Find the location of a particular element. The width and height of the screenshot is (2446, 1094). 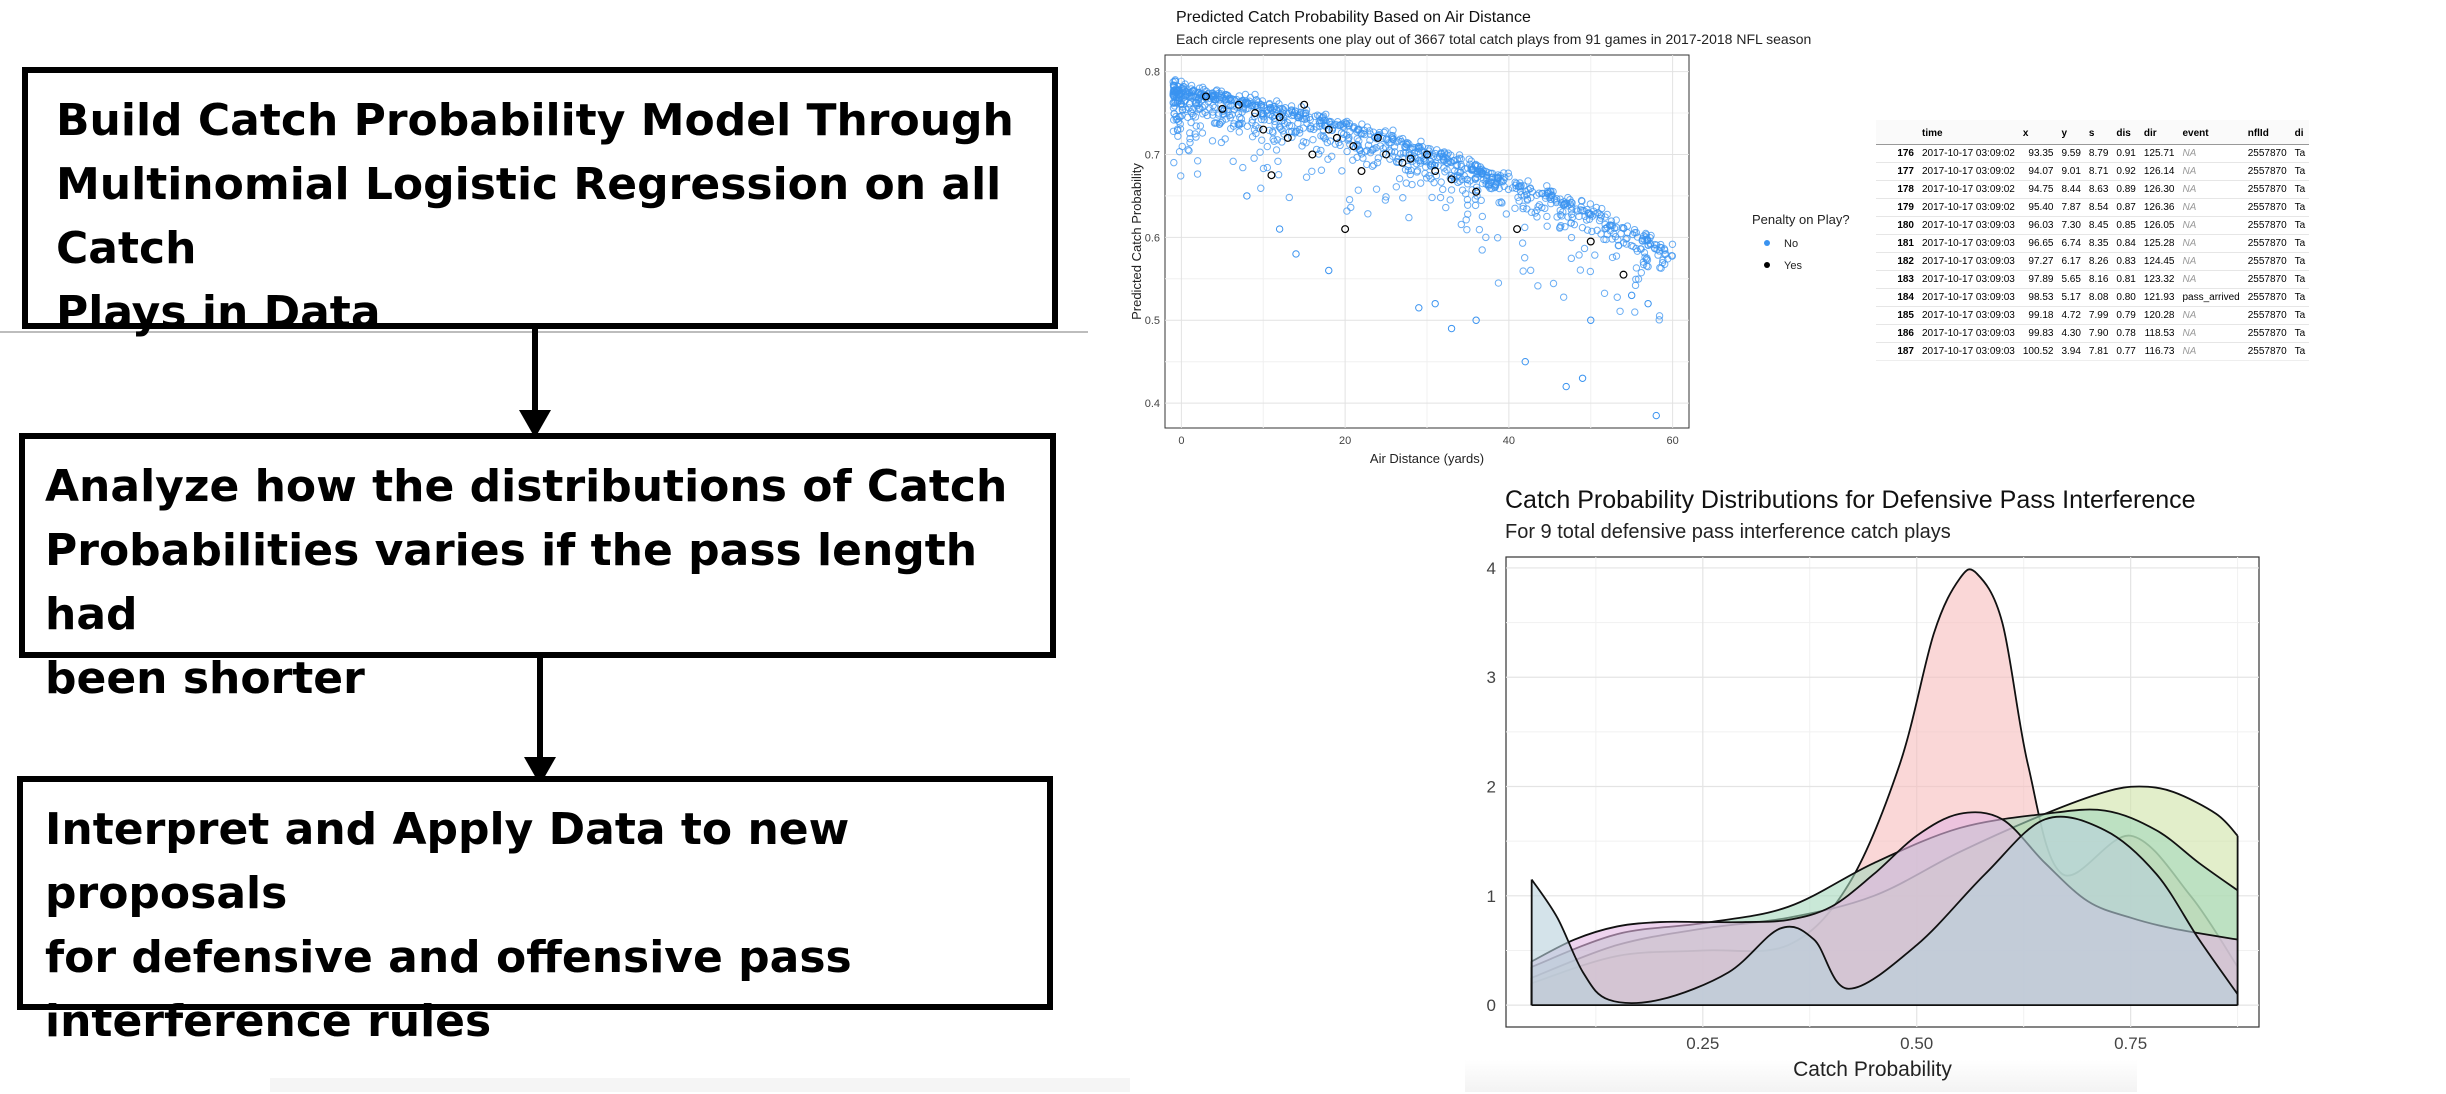

table-cell: 2557870 is located at coordinates (2267, 225).